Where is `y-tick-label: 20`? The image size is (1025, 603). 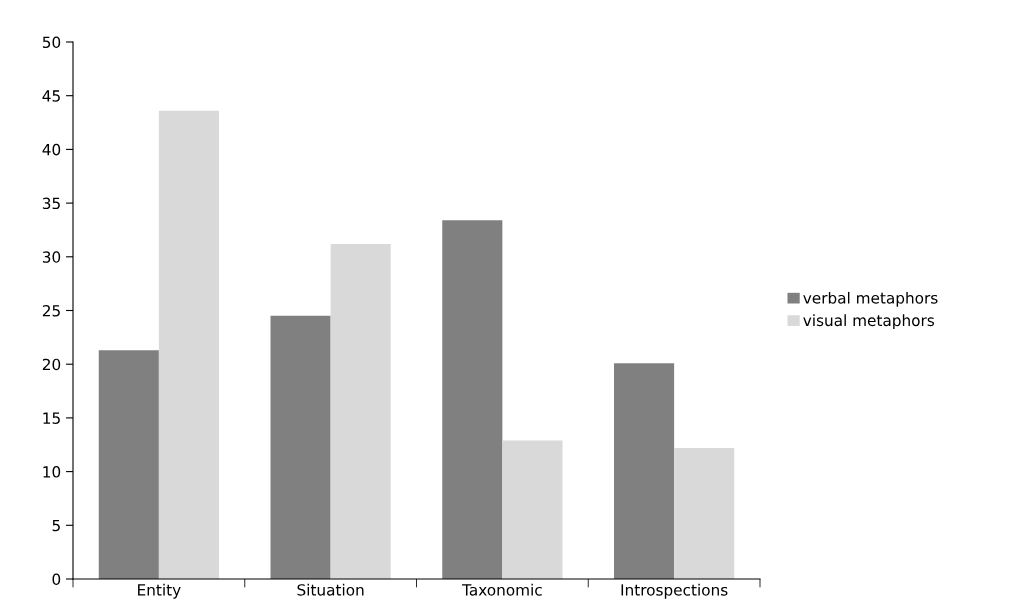
y-tick-label: 20 is located at coordinates (51, 364).